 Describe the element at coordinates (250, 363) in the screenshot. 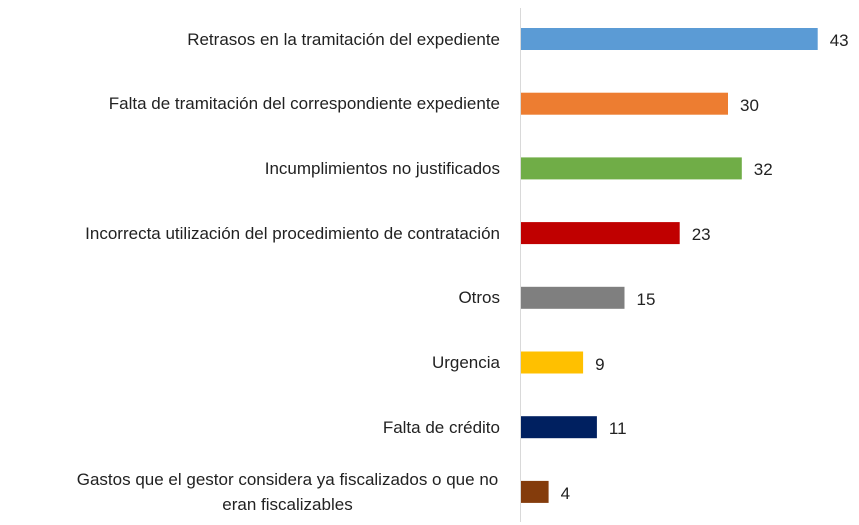

I see `category-label: Urgencia` at that location.